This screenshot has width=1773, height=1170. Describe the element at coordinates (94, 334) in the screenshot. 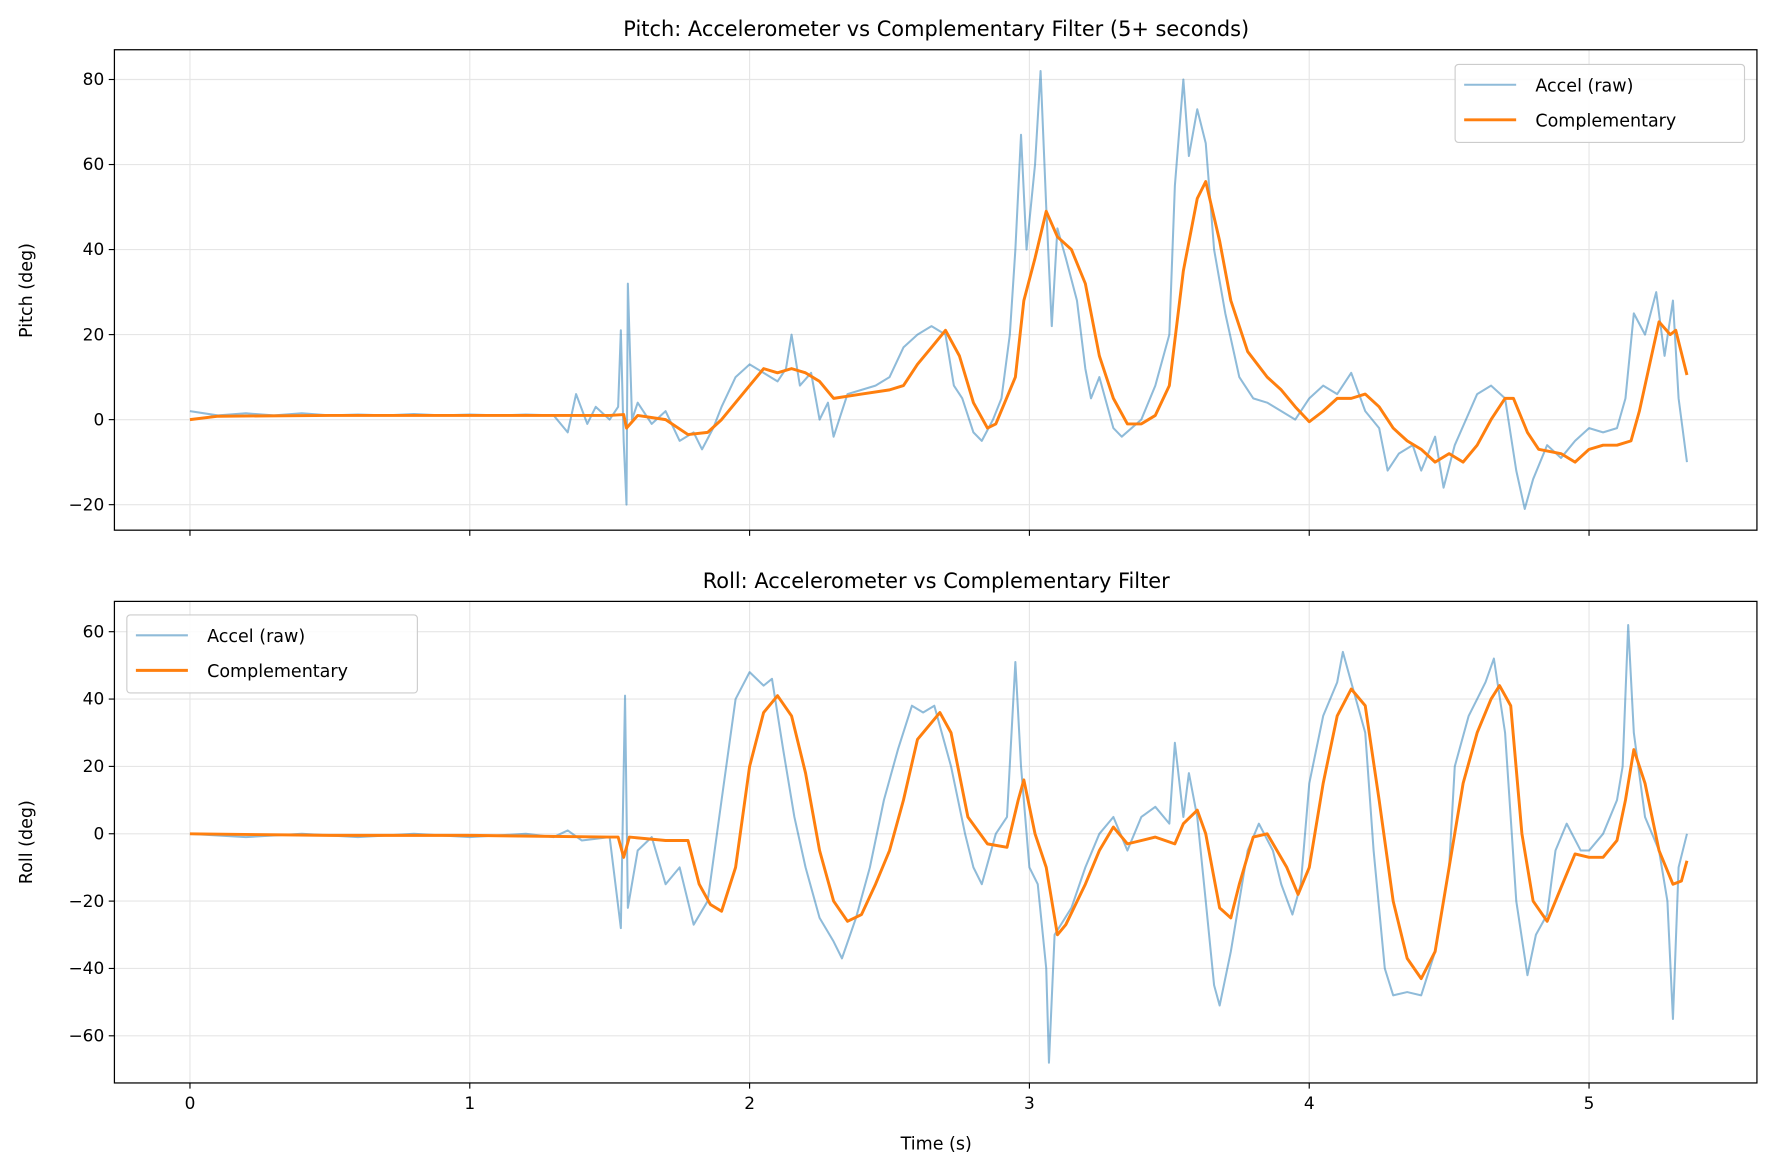

I see `pitch-y-tick-label: 20` at that location.